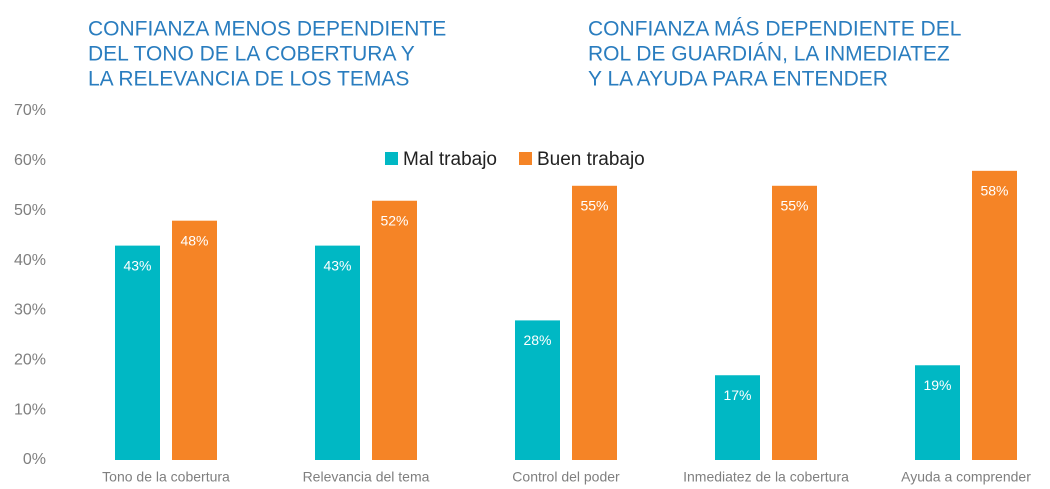  I want to click on y-tick-label: 60%, so click(30, 160).